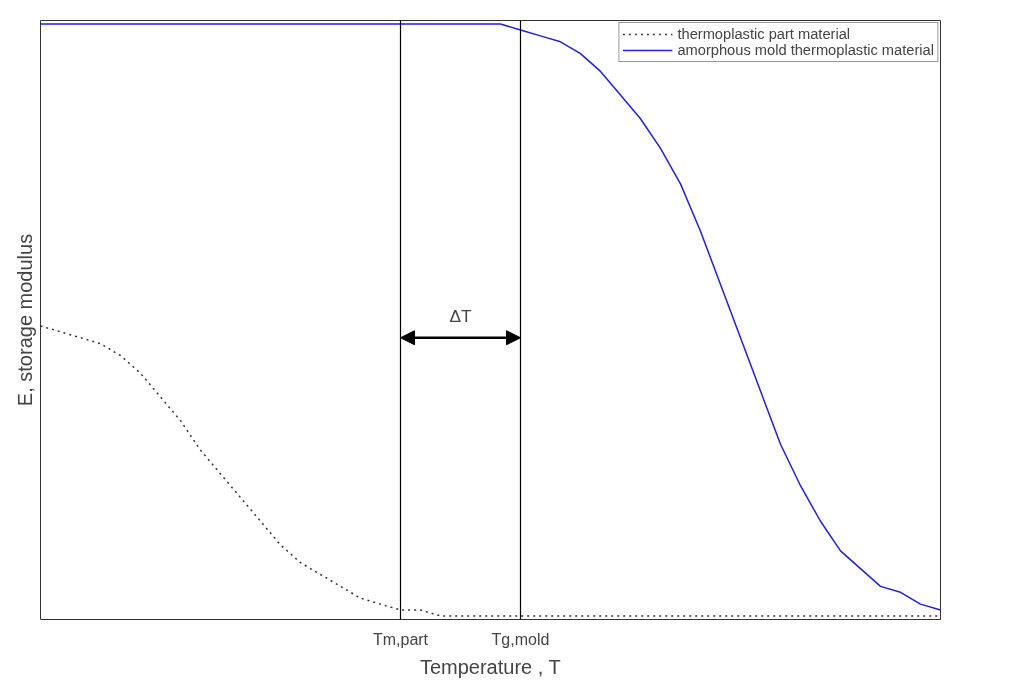 The image size is (1010, 696). Describe the element at coordinates (400, 639) in the screenshot. I see `x-tick-label: Tm,part` at that location.